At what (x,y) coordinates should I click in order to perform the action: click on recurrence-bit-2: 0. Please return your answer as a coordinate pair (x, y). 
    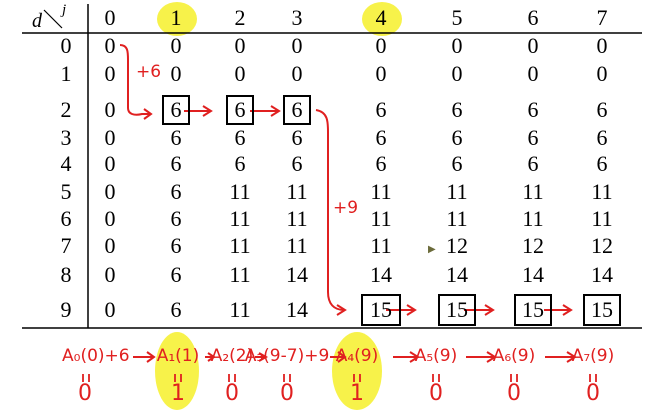
    Looking at the image, I should click on (232, 394).